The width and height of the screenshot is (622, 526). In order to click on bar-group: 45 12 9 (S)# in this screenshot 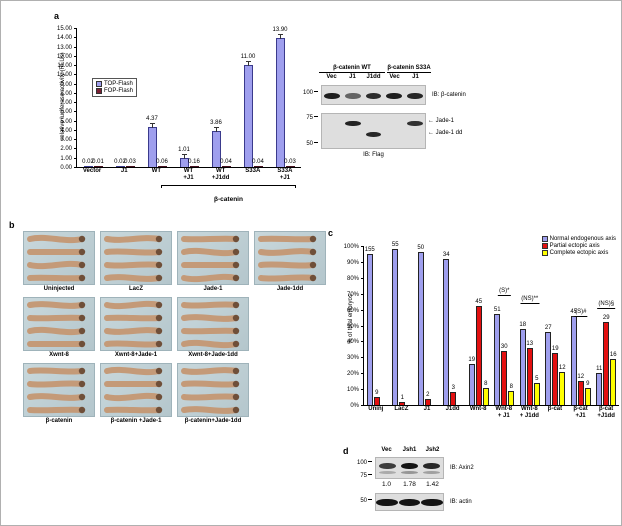, I will do `click(581, 325)`.